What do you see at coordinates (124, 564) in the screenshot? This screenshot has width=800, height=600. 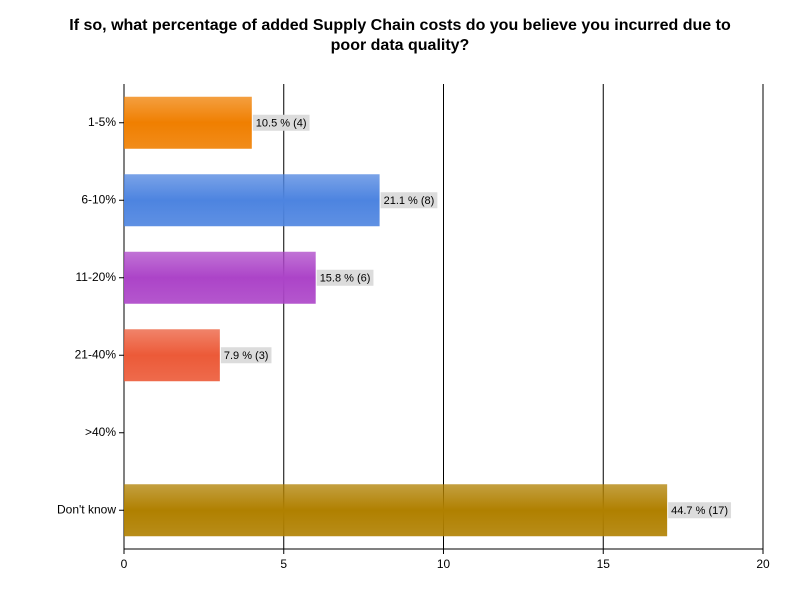 I see `x-tick-label: 0` at bounding box center [124, 564].